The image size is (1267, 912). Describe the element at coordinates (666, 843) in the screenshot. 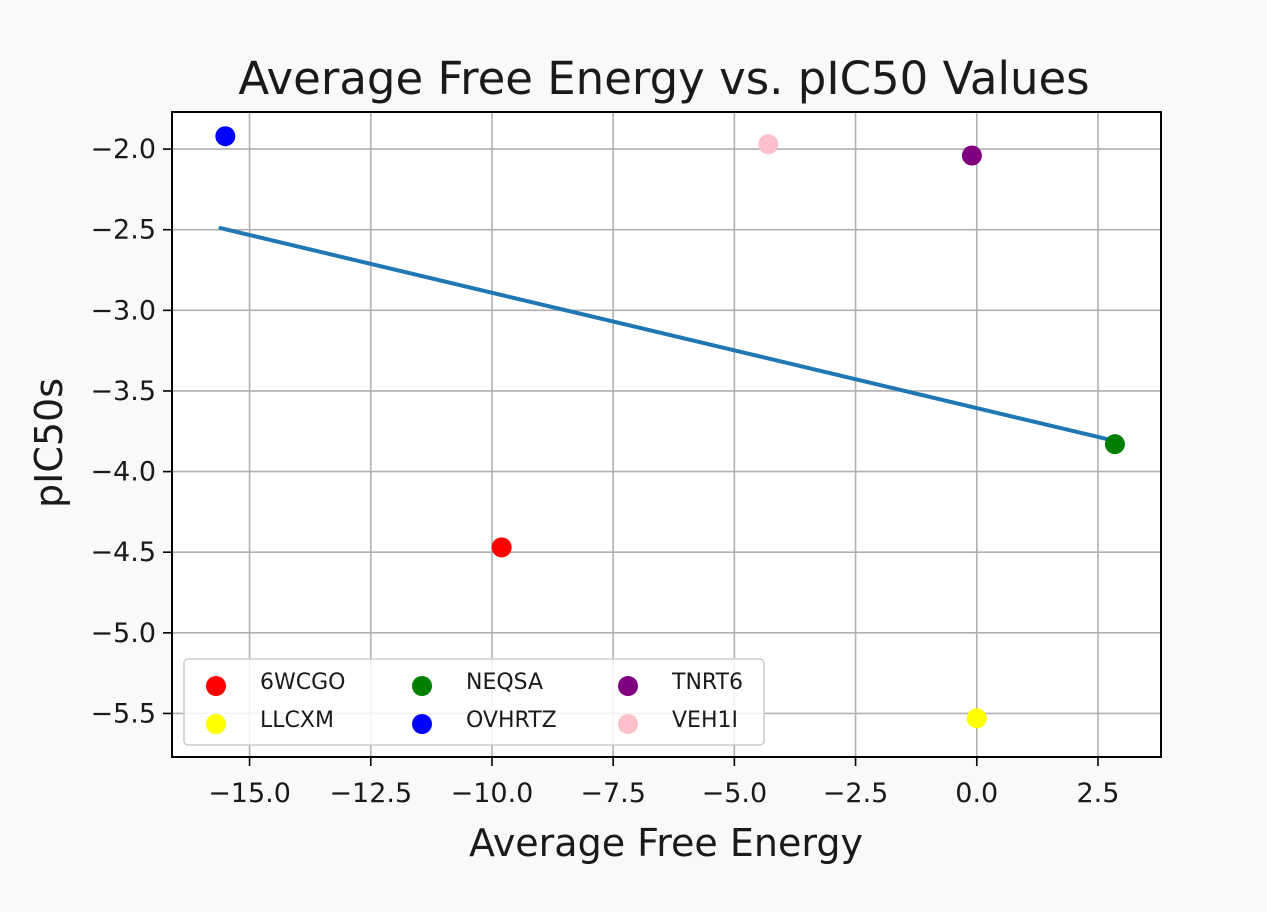

I see `x-axis-label: Average Free Energy` at that location.